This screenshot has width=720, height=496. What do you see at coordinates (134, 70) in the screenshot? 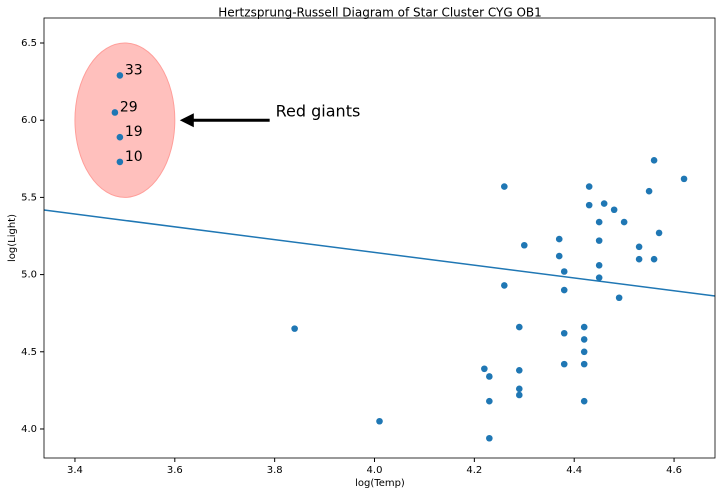
I see `point-label: 33` at bounding box center [134, 70].